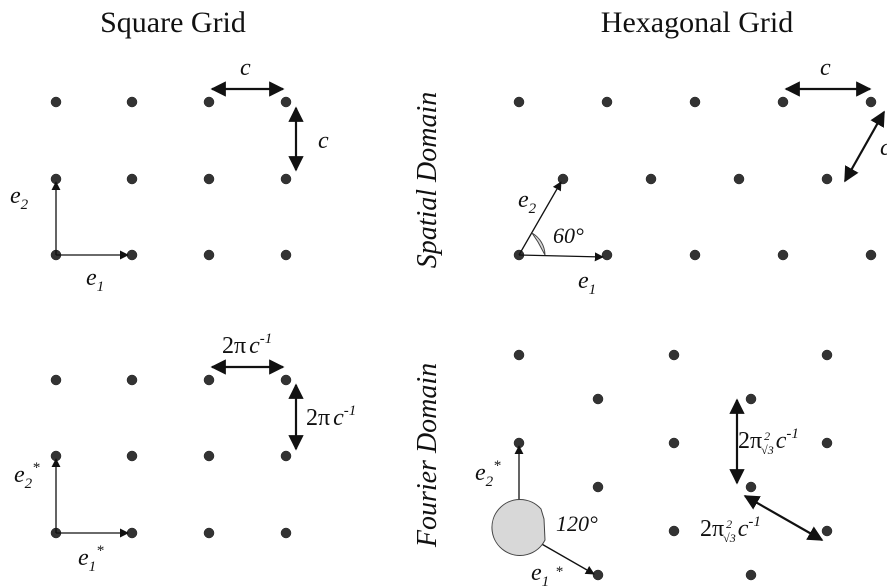  What do you see at coordinates (171, 178) in the screenshot?
I see `square-spatial-lattice` at bounding box center [171, 178].